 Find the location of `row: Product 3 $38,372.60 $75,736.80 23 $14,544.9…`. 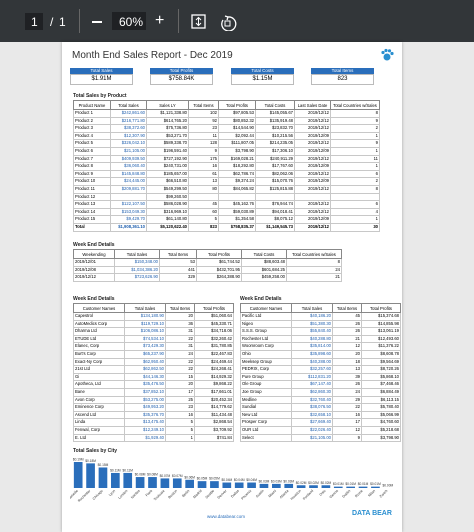

row: Product 3 $38,372.60 $75,736.80 23 $14,544.9… is located at coordinates (226, 128).